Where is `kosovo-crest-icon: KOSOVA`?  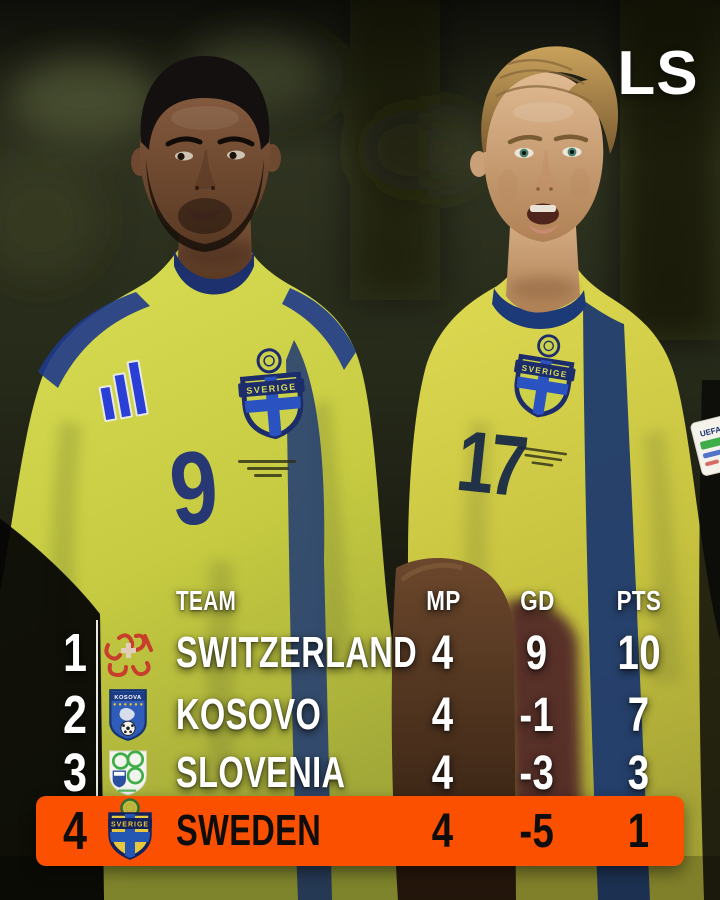 kosovo-crest-icon: KOSOVA is located at coordinates (128, 715).